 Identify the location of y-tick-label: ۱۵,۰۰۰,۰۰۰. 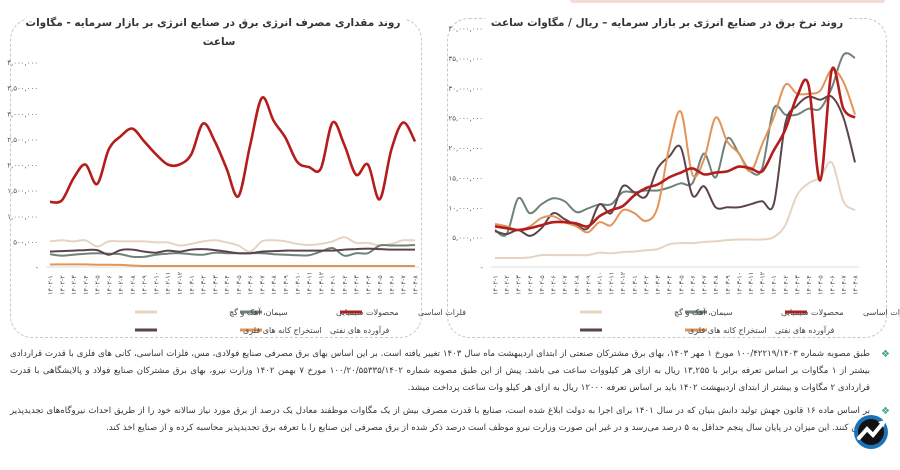
(465, 178).